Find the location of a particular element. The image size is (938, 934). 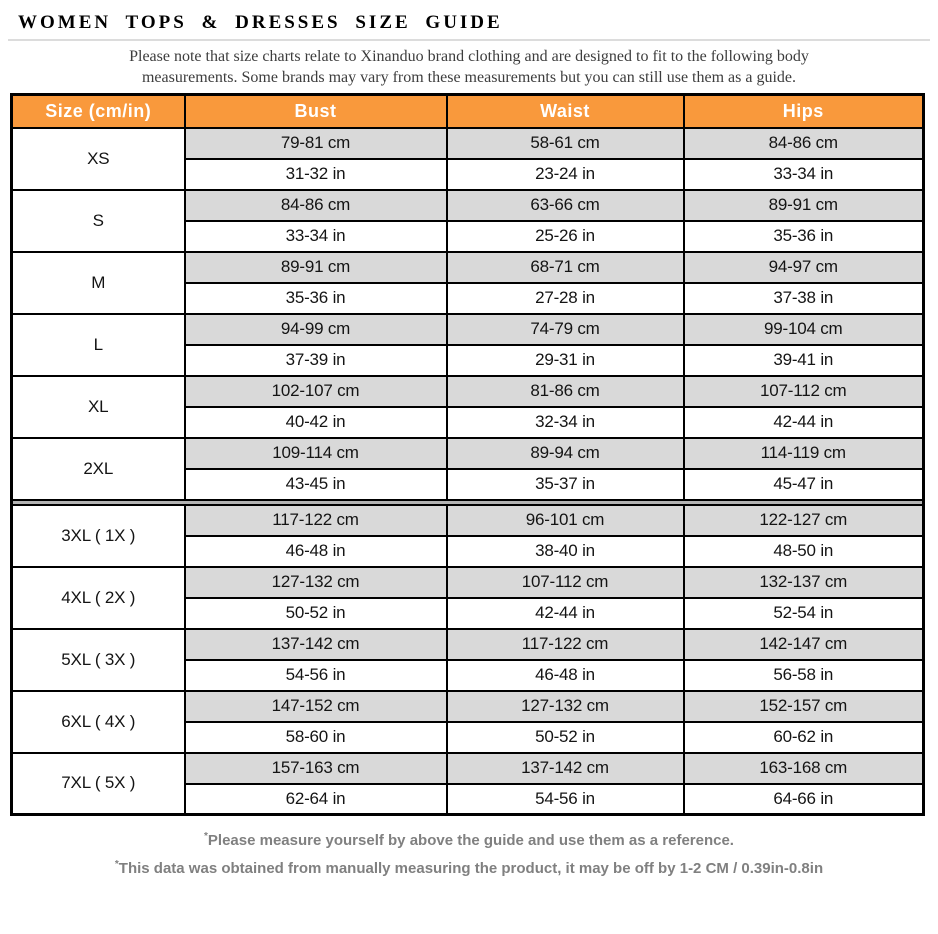

bust-cm: 84-86 cm is located at coordinates (315, 205).